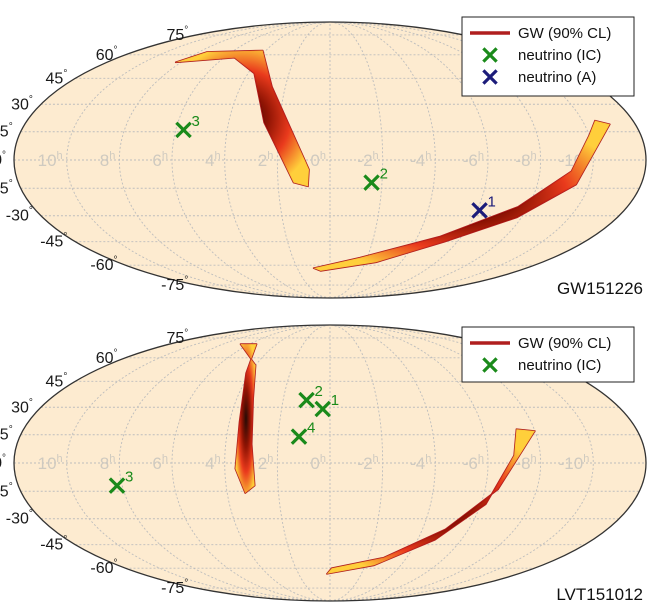  I want to click on legend: GW (90% CL) neutrino (IC), so click(548, 354).